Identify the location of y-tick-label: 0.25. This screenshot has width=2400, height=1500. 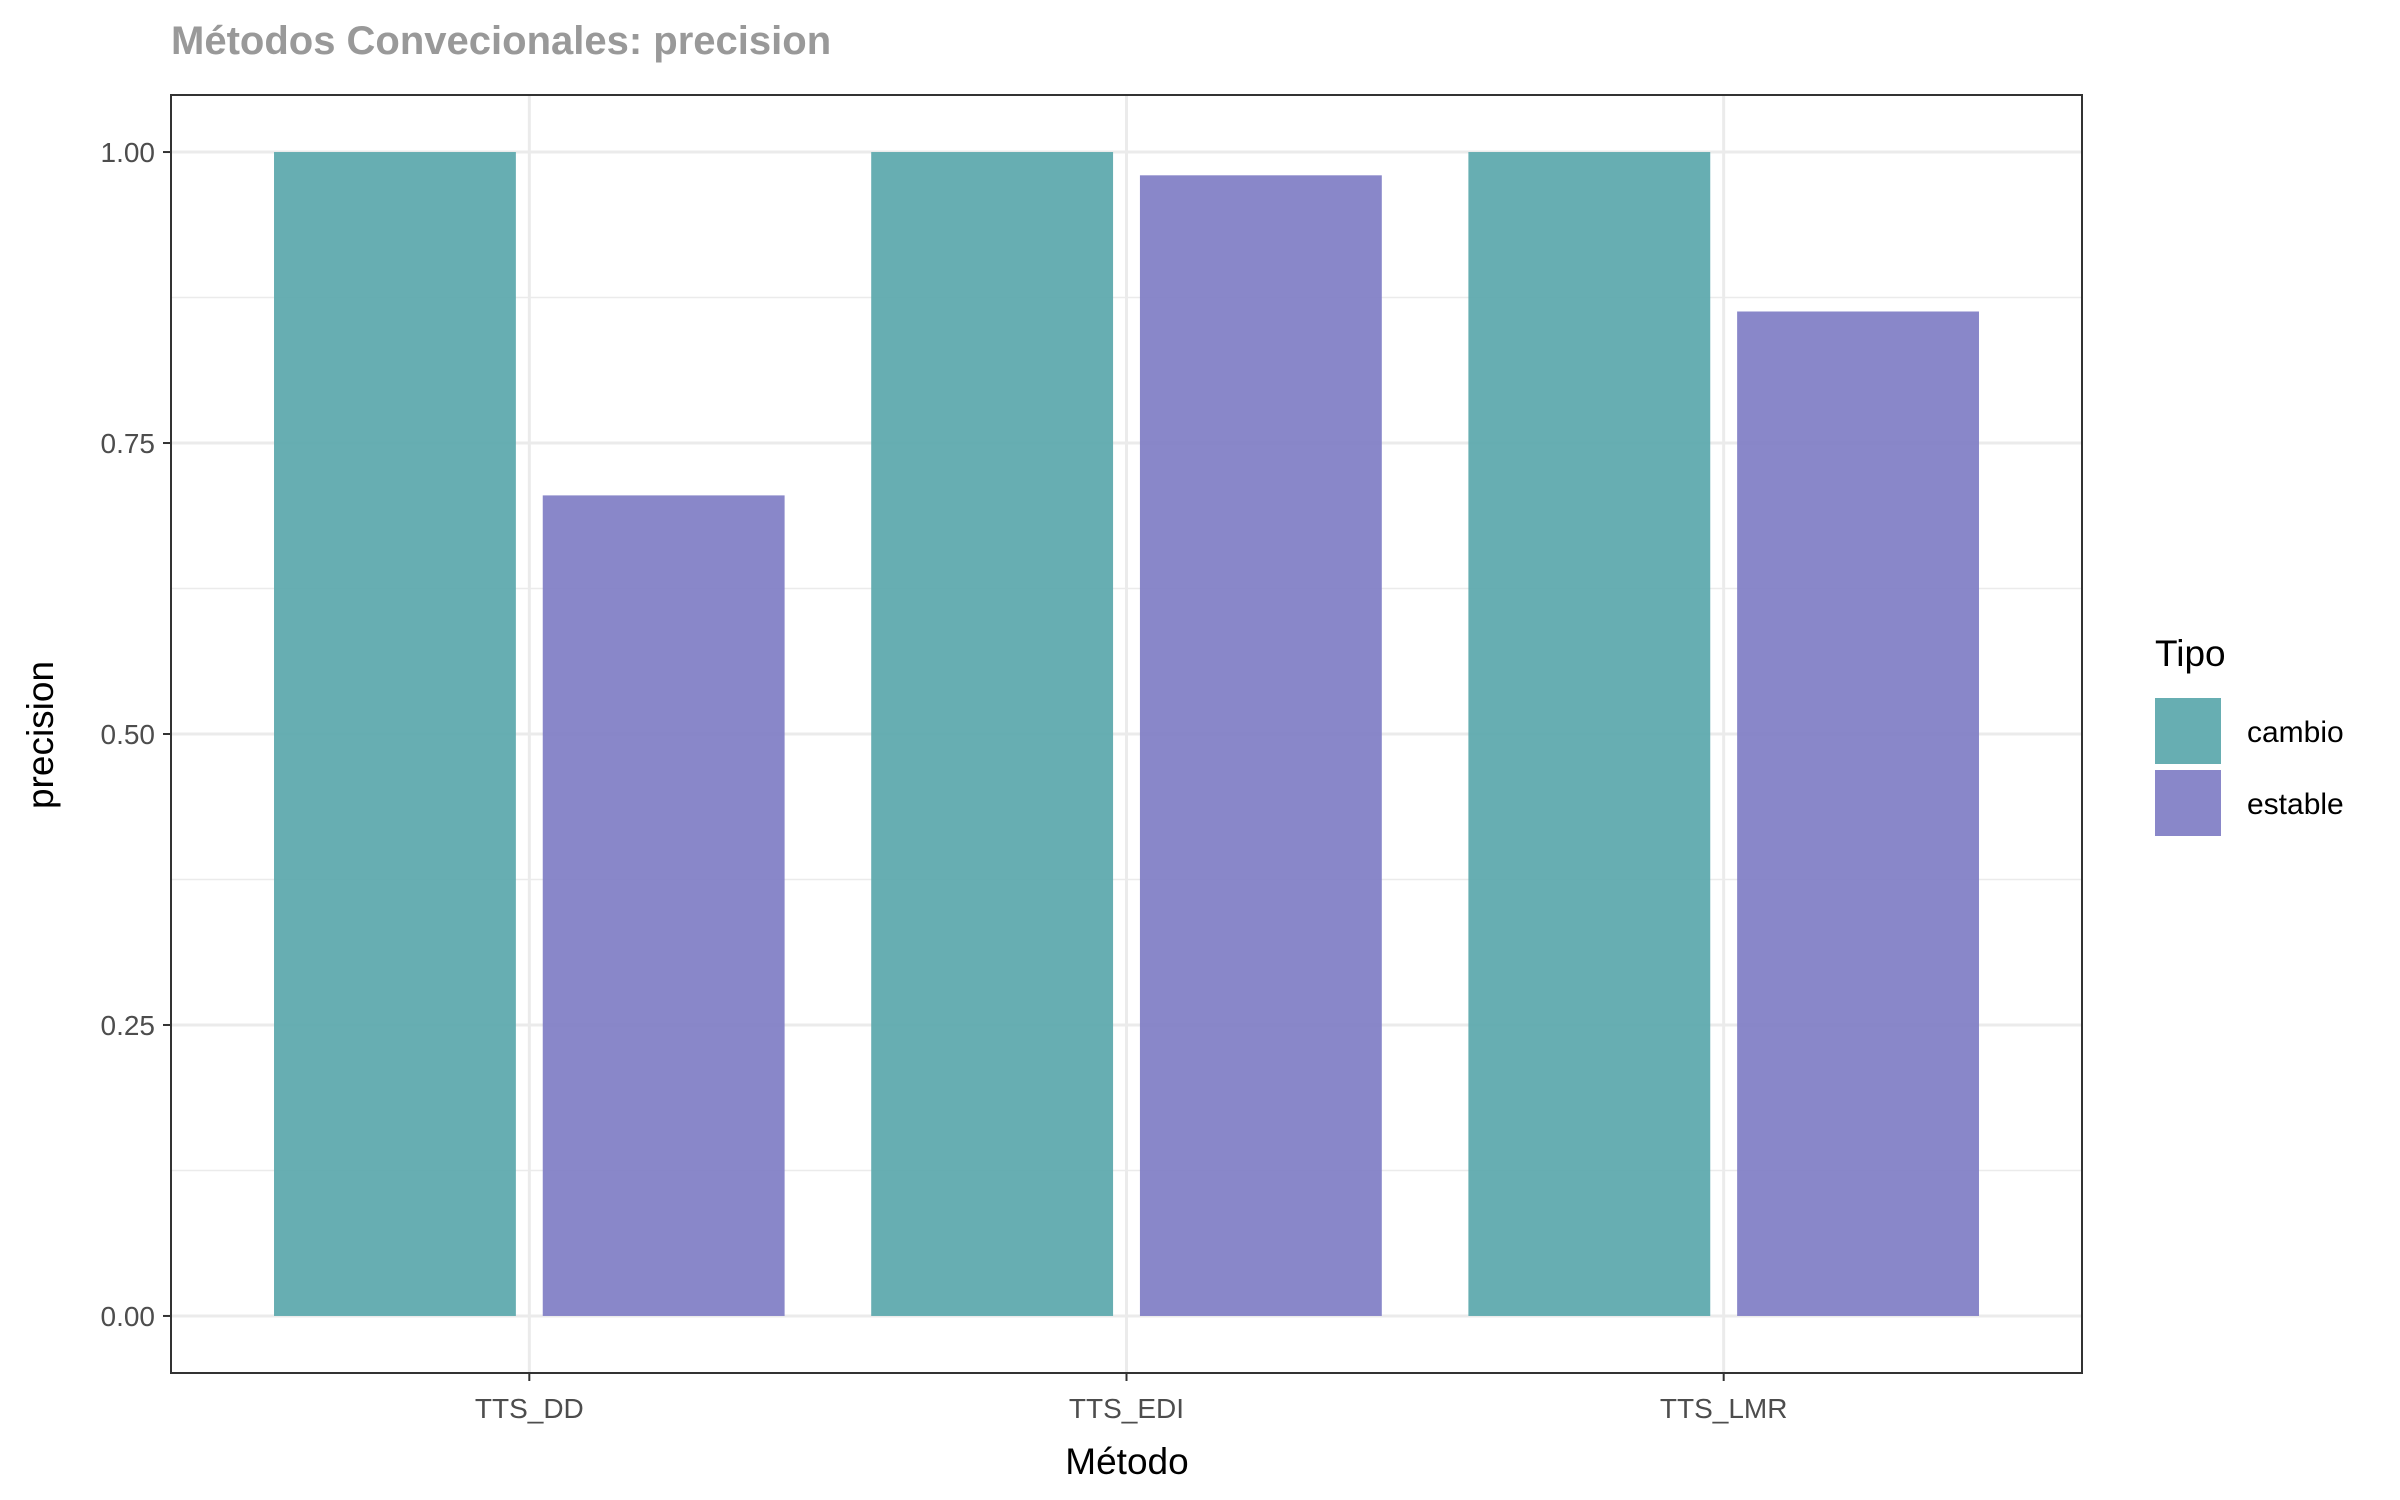
(128, 1025).